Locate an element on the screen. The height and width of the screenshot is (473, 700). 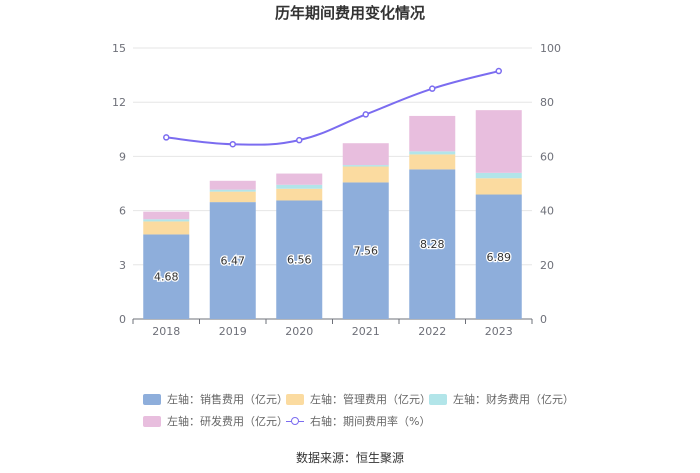
legend-item-finance: 左轴：财务费用（亿元） is located at coordinates (501, 399).